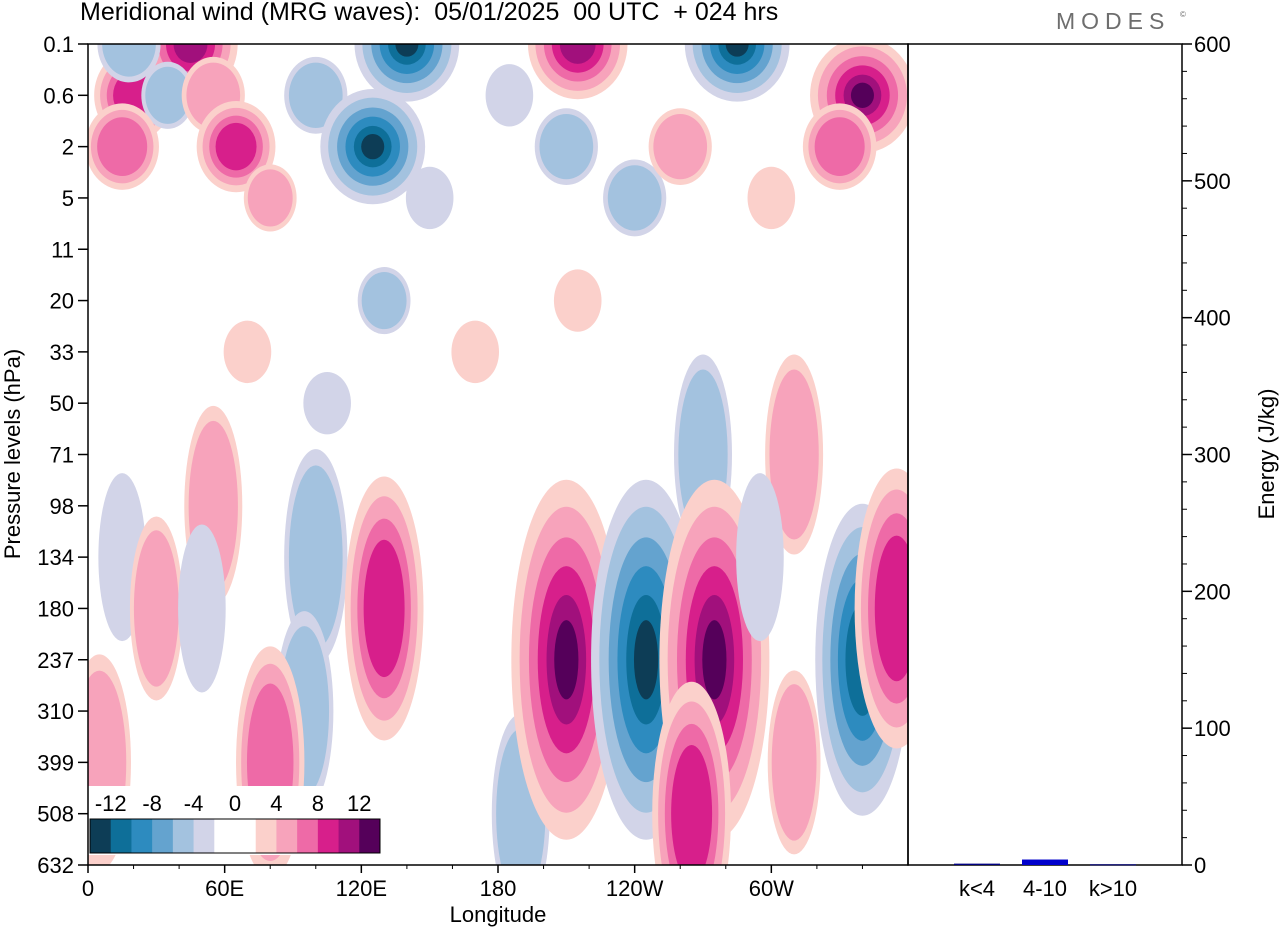 This screenshot has width=1280, height=930. I want to click on colorbar-tick-label: 0, so click(235, 803).